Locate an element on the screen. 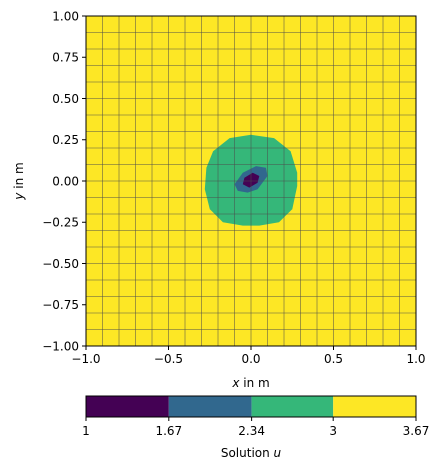  x-tick-label: −0.5 is located at coordinates (168, 359).